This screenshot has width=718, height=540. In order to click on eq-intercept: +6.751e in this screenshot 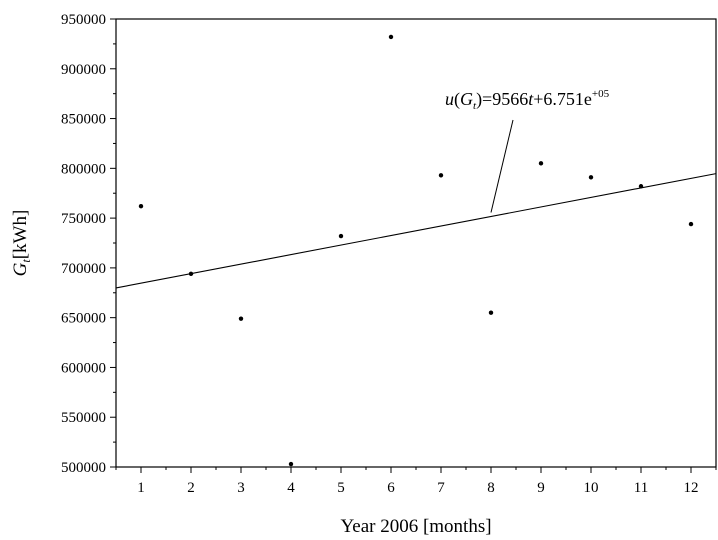, I will do `click(562, 99)`.